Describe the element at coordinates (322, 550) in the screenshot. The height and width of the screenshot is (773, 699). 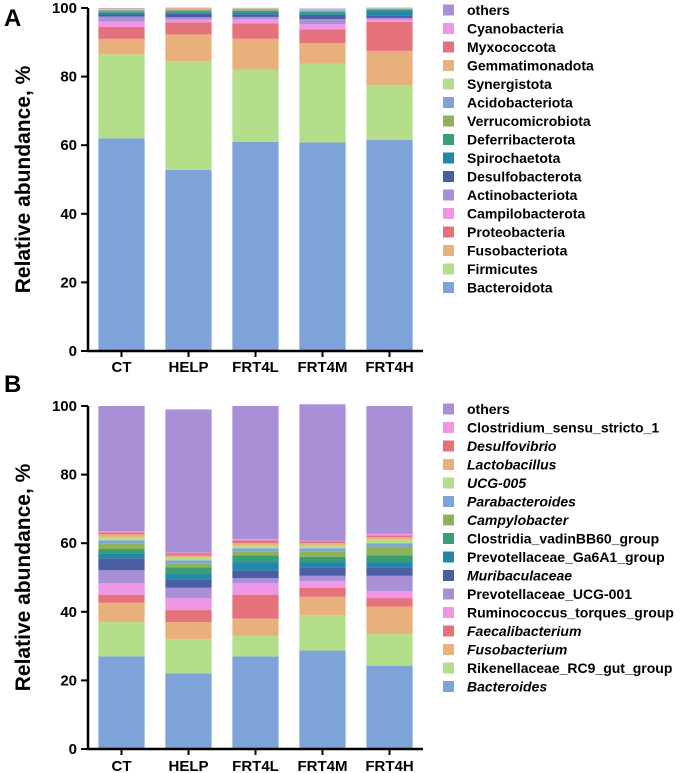
I see `bar-segment-frt4m-parabacteroides` at that location.